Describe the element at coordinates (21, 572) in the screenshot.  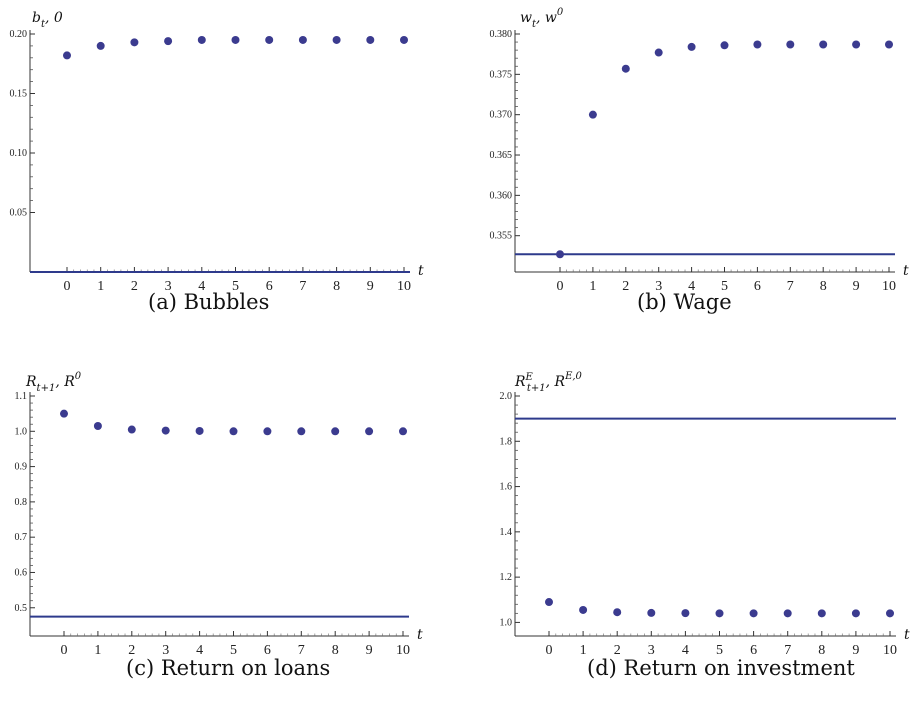
I see `y-tick-label: 0.6` at that location.